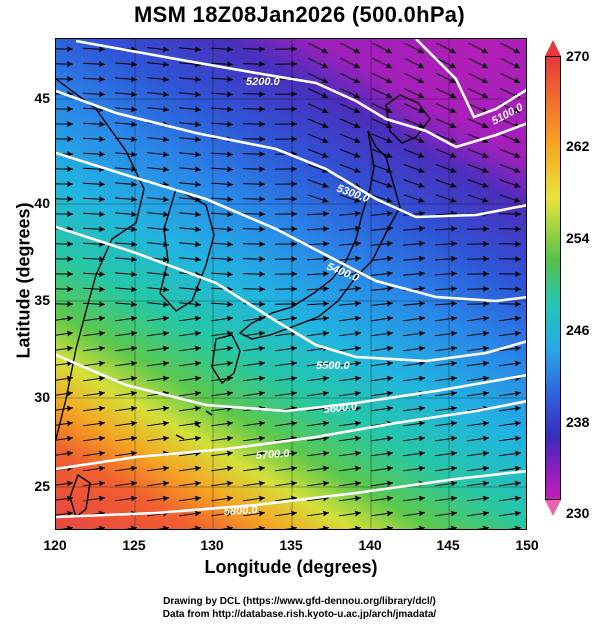 The image size is (599, 625). Describe the element at coordinates (299, 14) in the screenshot. I see `map-title: MSM 18Z08Jan2026 (500.0hPa)` at that location.